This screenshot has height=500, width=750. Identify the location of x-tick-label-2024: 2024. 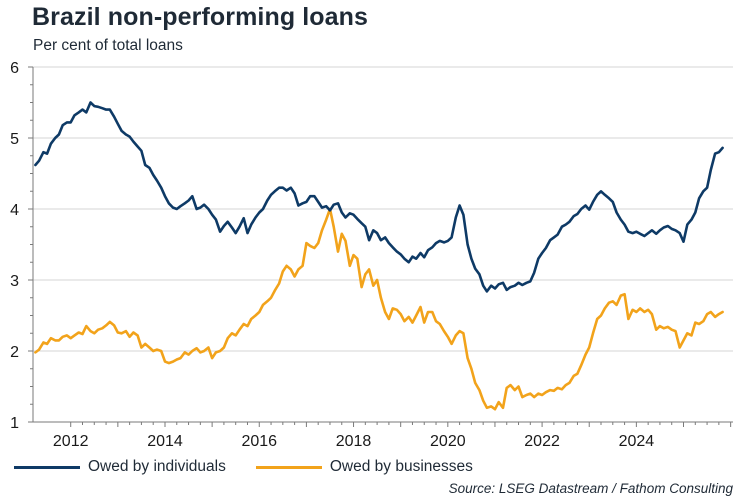
(637, 441).